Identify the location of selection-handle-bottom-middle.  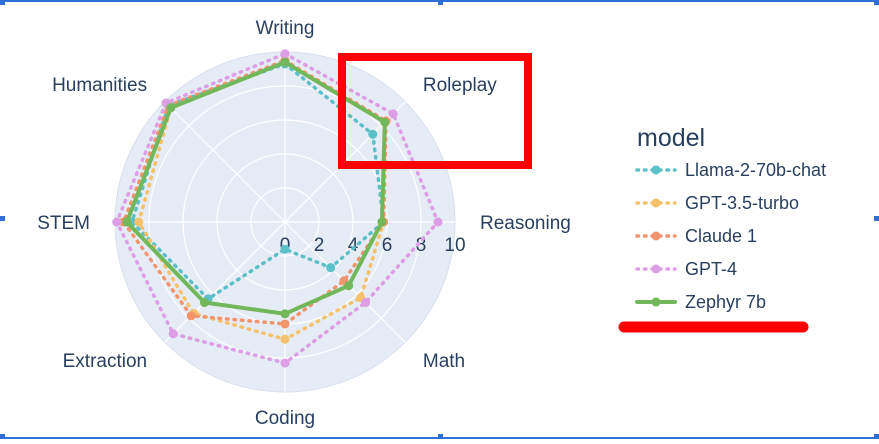
(440, 436).